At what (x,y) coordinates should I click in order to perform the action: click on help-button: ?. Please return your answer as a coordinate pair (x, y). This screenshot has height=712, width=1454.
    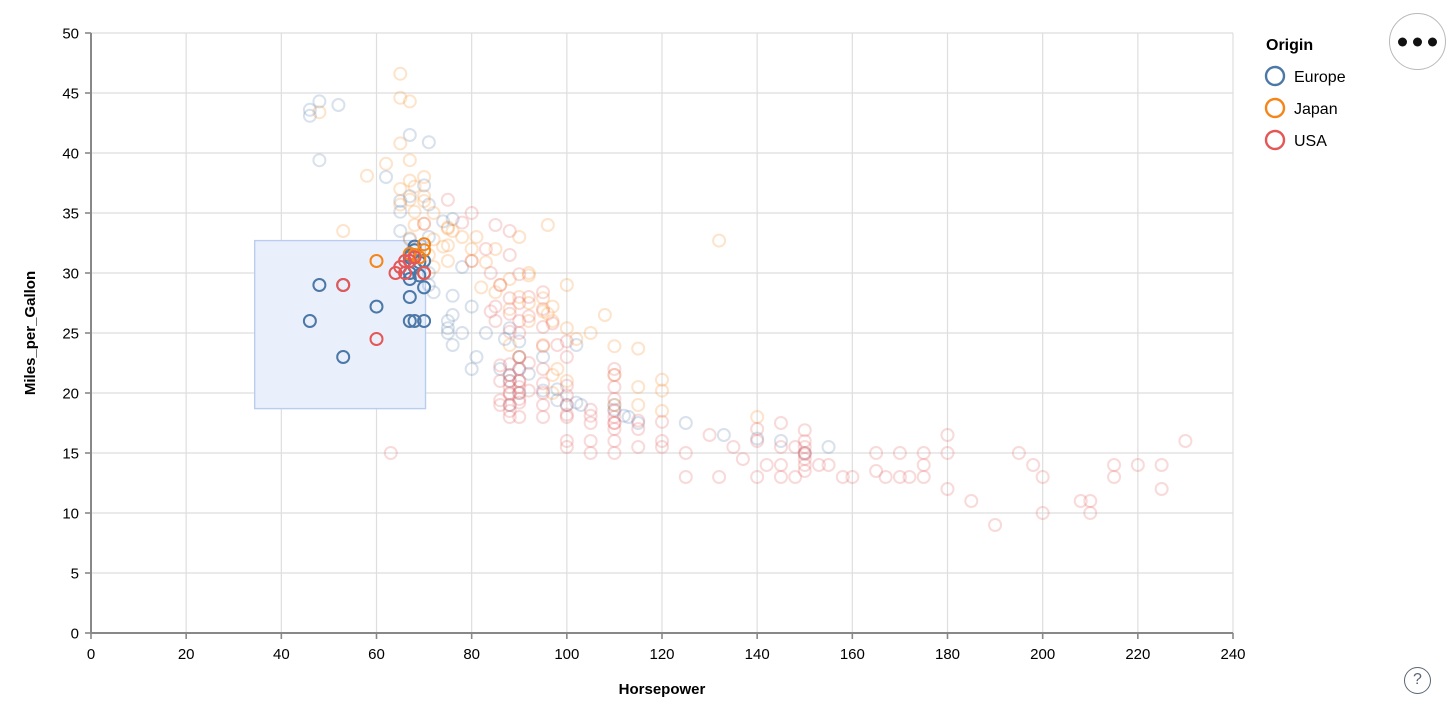
    Looking at the image, I should click on (1417, 680).